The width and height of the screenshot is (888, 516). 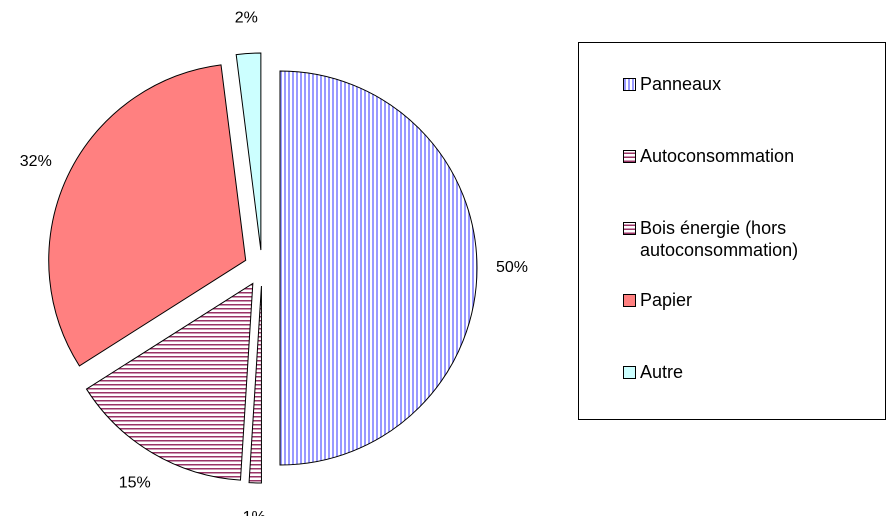 What do you see at coordinates (719, 239) in the screenshot?
I see `legend-label: Bois énergie (hors autoconsommation)` at bounding box center [719, 239].